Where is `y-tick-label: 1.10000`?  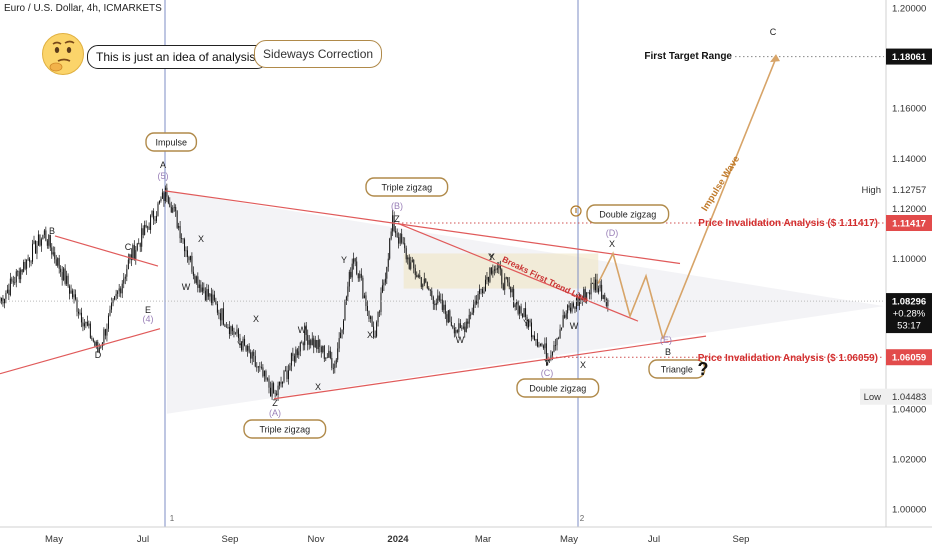
y-tick-label: 1.10000 is located at coordinates (909, 259).